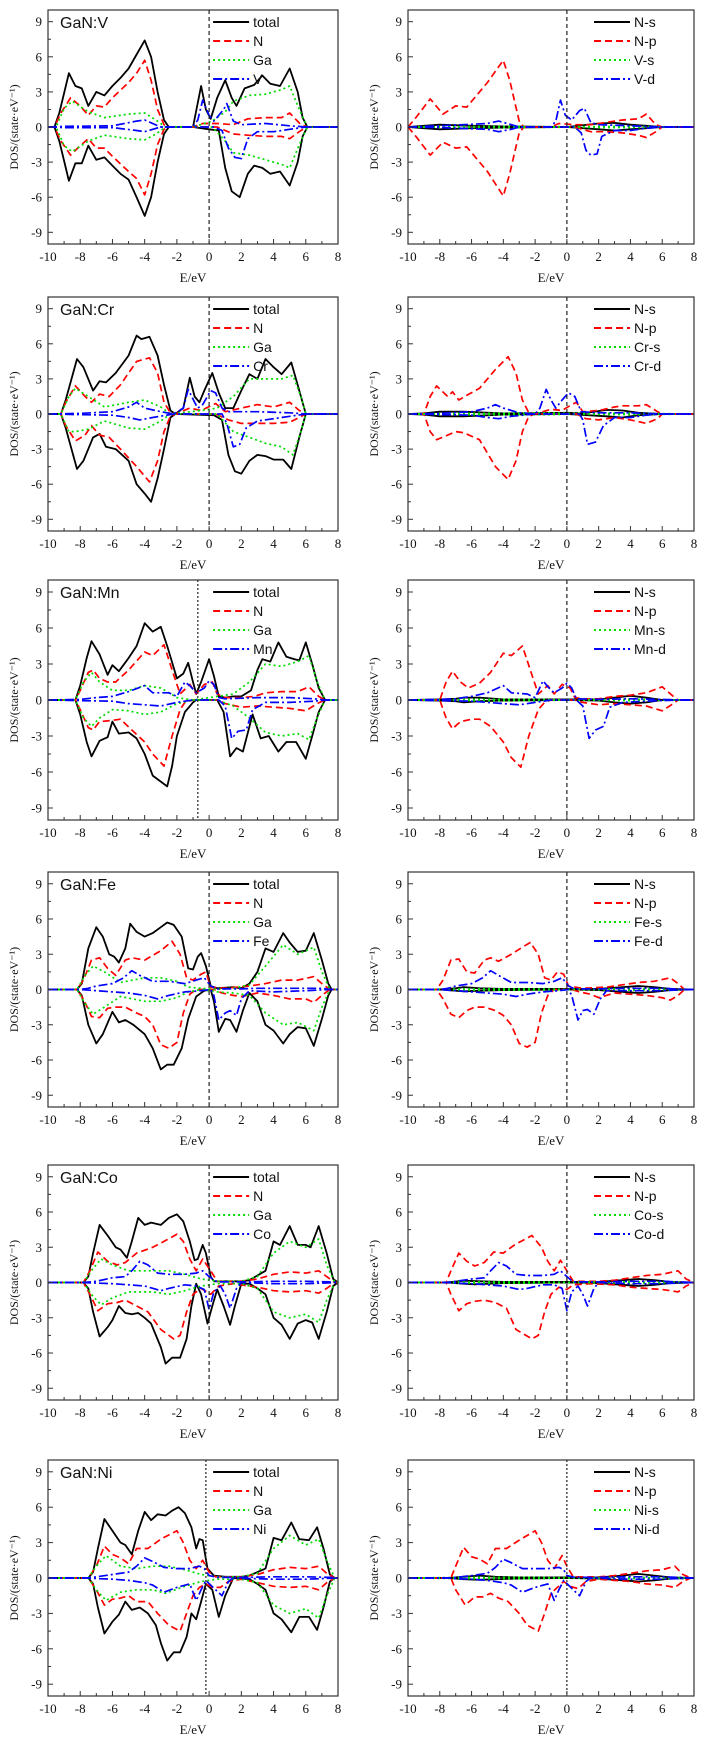 The image size is (720, 1751). I want to click on plot-frame, so click(193, 989).